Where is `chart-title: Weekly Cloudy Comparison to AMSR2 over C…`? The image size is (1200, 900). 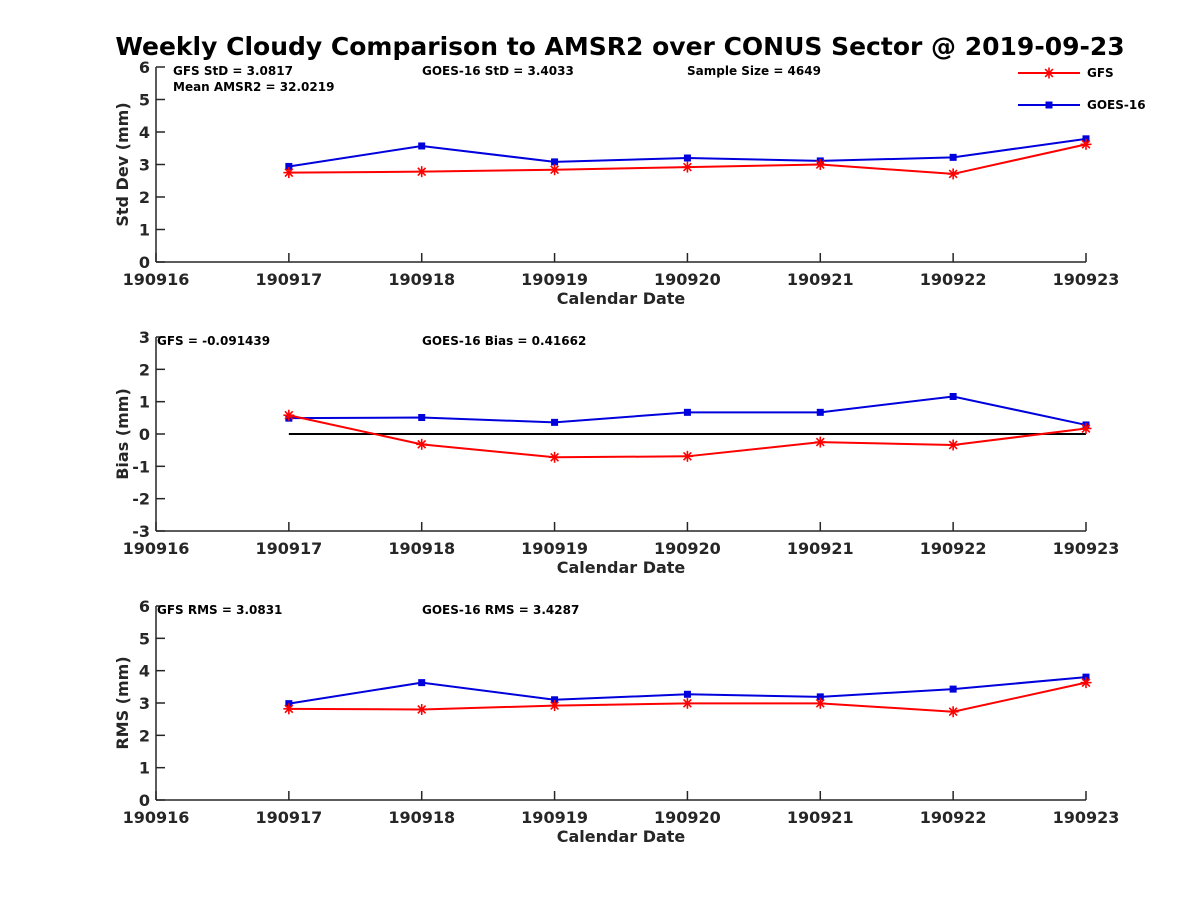 chart-title: Weekly Cloudy Comparison to AMSR2 over C… is located at coordinates (619, 46).